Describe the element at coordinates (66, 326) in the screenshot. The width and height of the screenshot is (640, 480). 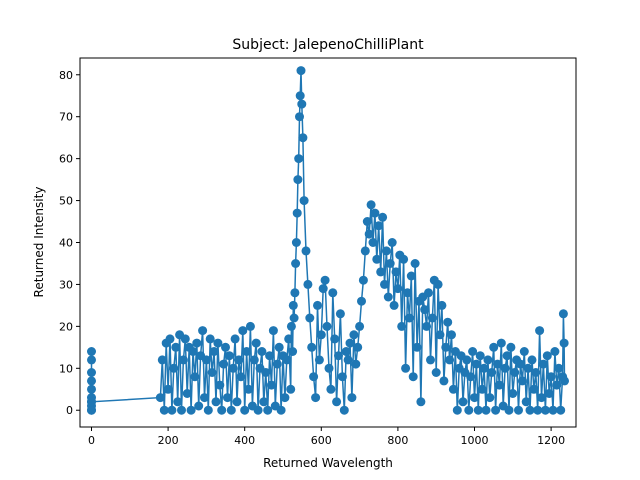
I see `y-tick-label: 20` at that location.